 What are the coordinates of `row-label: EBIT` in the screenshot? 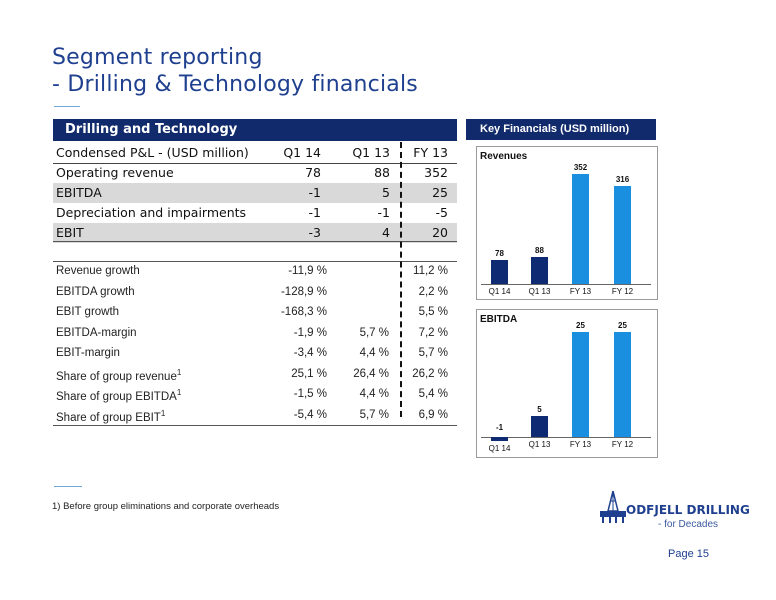 It's located at (70, 232).